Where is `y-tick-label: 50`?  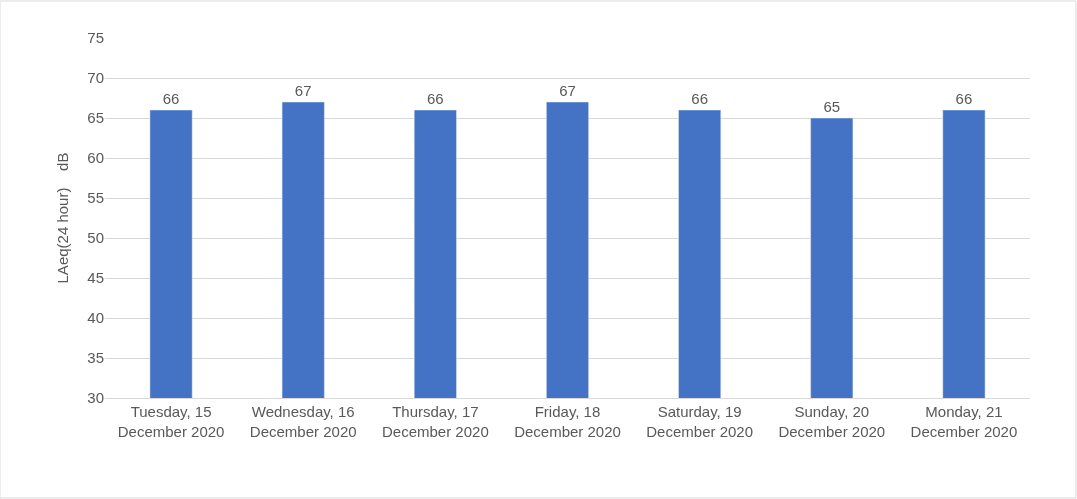
y-tick-label: 50 is located at coordinates (95, 238).